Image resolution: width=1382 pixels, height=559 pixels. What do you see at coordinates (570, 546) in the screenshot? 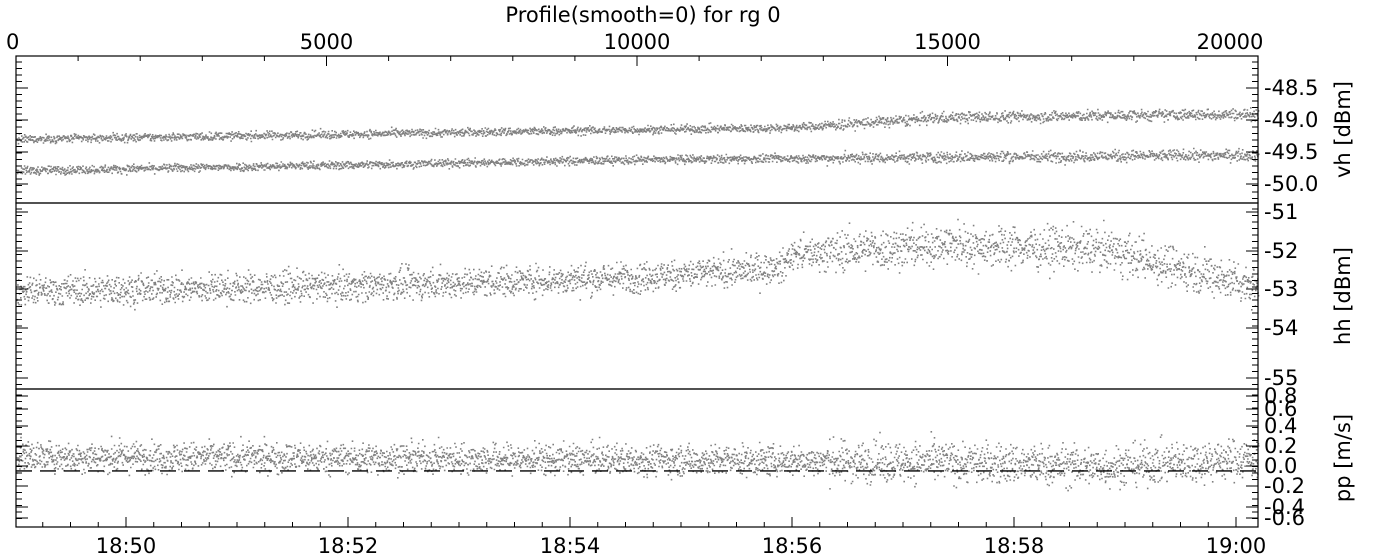
I see `time-axis-tick-label: 18:54` at bounding box center [570, 546].